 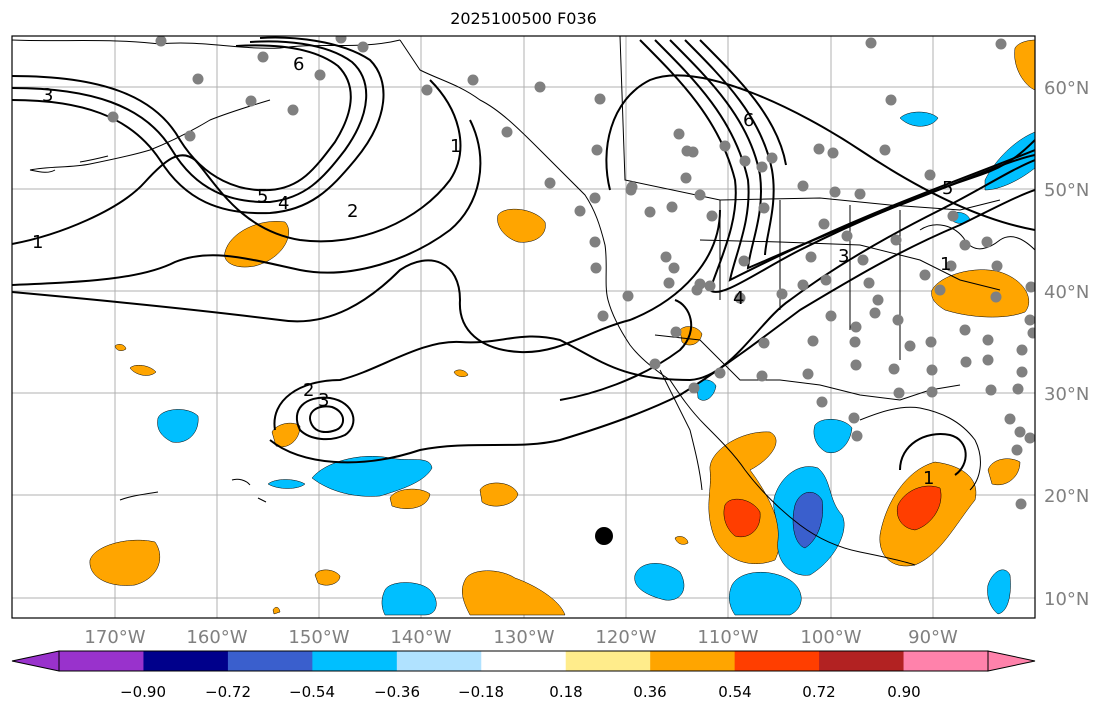 What do you see at coordinates (397, 692) in the screenshot?
I see `colorbar-tick-label: −0.36` at bounding box center [397, 692].